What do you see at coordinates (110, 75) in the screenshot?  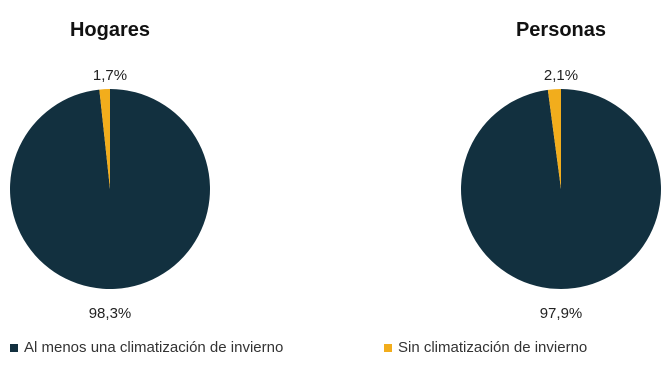 I see `data-label-without-heating-hogares: 1,7%` at bounding box center [110, 75].